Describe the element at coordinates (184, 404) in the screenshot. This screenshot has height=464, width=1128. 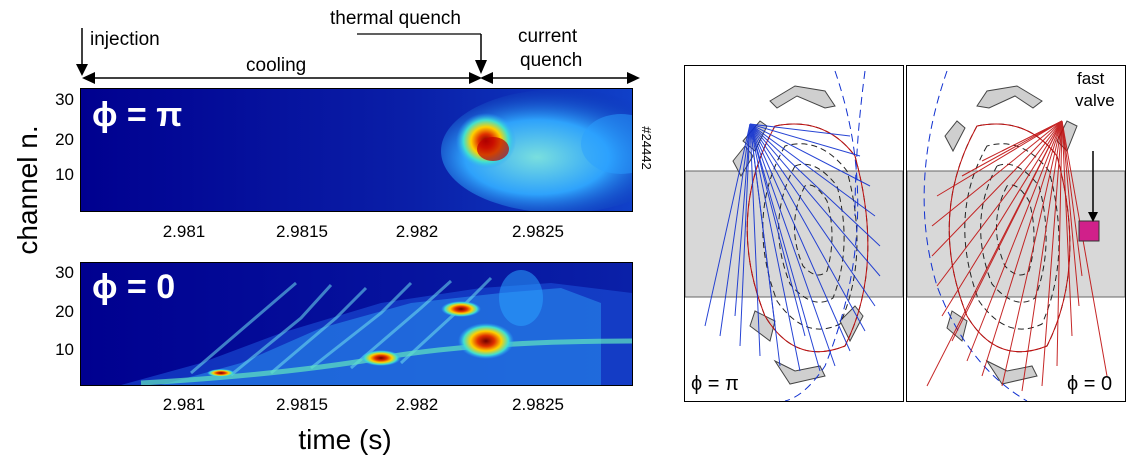
I see `bottom-xtick: 2.981` at that location.